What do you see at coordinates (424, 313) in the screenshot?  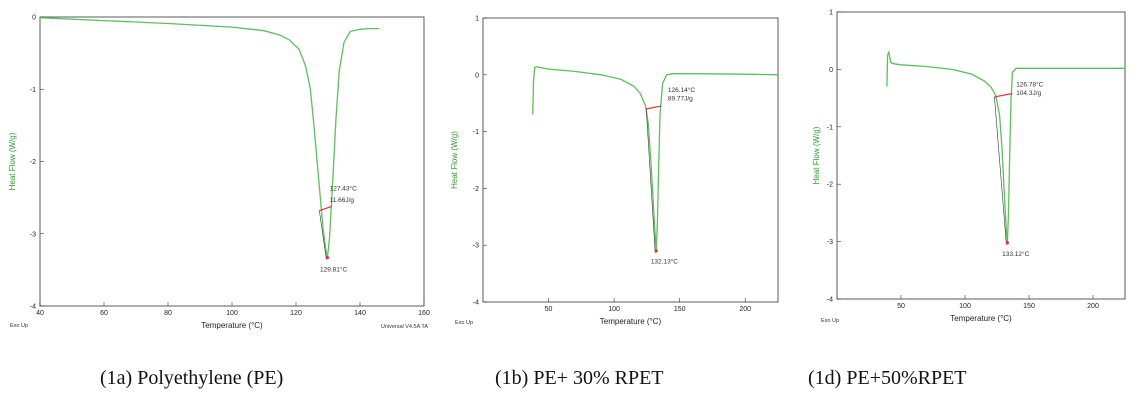 I see `x-tick-label: 160` at bounding box center [424, 313].